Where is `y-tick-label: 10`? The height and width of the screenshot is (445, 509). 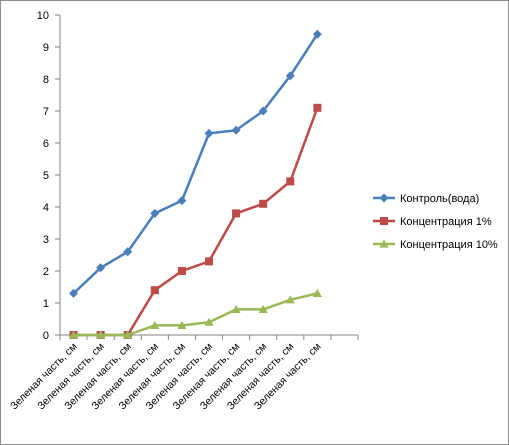 y-tick-label: 10 is located at coordinates (43, 16).